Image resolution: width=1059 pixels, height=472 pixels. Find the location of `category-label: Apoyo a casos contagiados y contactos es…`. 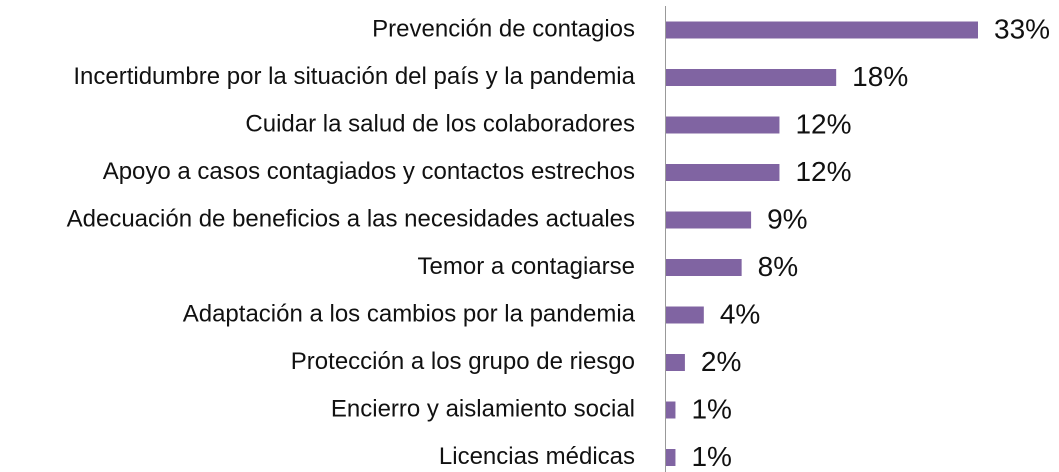

category-label: Apoyo a casos contagiados y contactos es… is located at coordinates (369, 171).